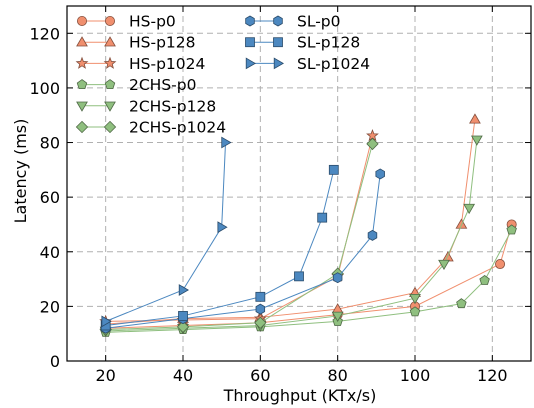 The image size is (534, 408). I want to click on legend-label-sl-p128: SL-p128, so click(328, 43).